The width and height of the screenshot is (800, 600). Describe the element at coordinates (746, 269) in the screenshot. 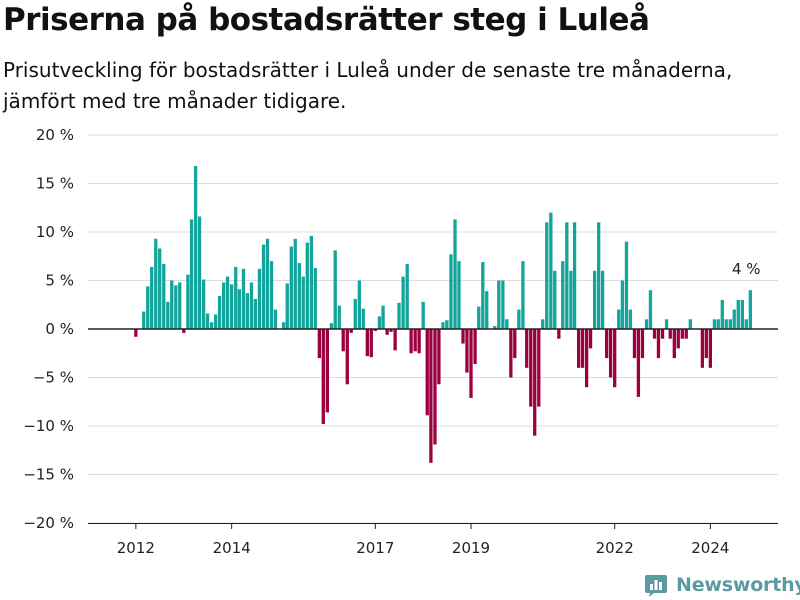

I see `last-value-annotation: 4 %` at that location.